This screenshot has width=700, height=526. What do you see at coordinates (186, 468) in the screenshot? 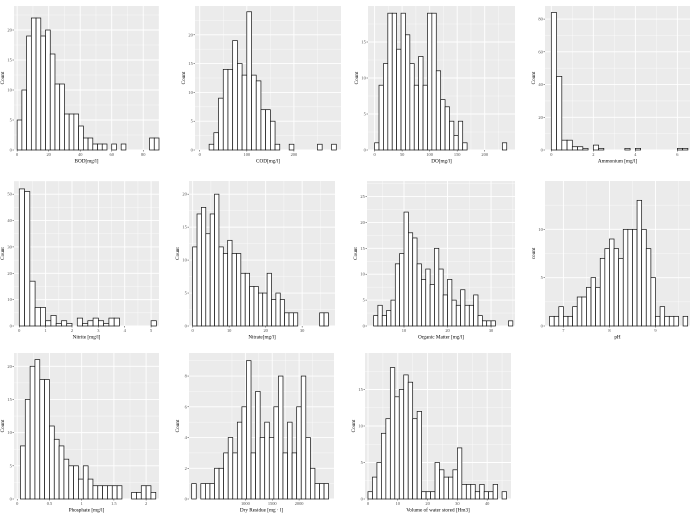
I see `y-tick-label: 2` at bounding box center [186, 468].